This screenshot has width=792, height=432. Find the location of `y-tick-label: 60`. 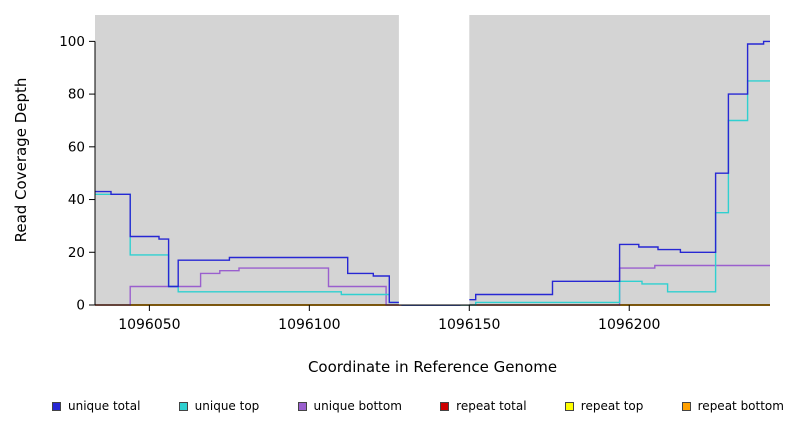

y-tick-label: 60 is located at coordinates (76, 147).